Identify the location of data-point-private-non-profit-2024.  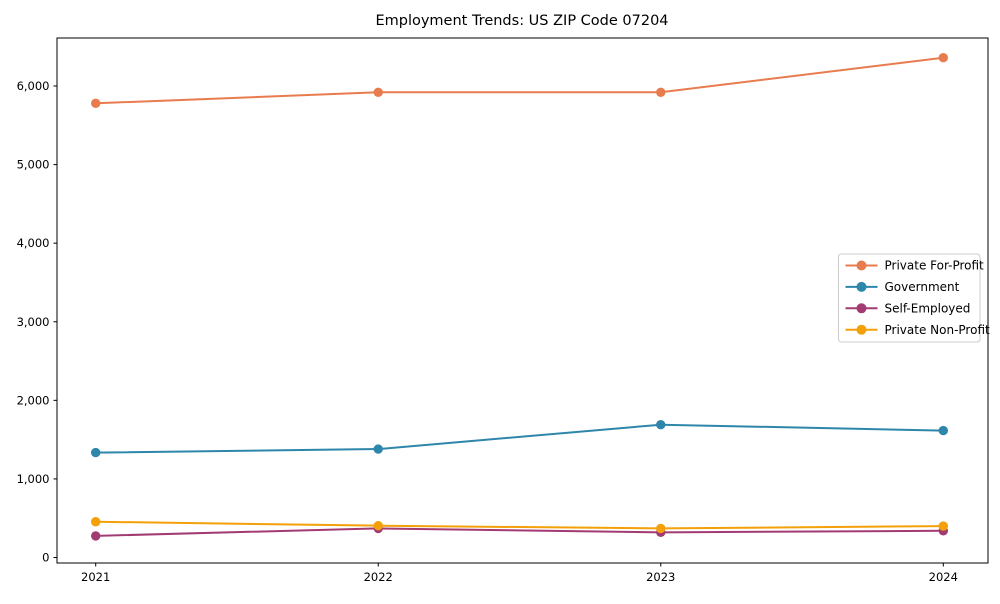
(943, 526).